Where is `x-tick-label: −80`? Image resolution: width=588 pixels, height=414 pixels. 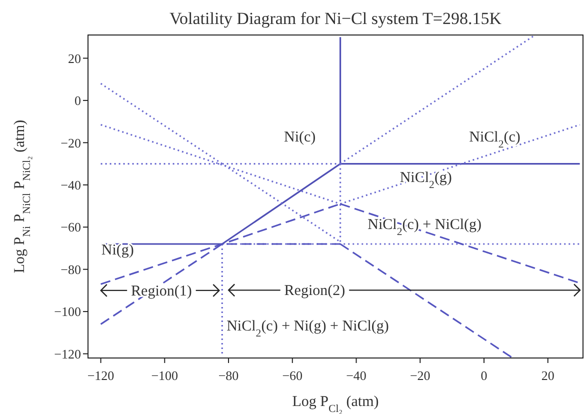 x-tick-label: −80 is located at coordinates (228, 376).